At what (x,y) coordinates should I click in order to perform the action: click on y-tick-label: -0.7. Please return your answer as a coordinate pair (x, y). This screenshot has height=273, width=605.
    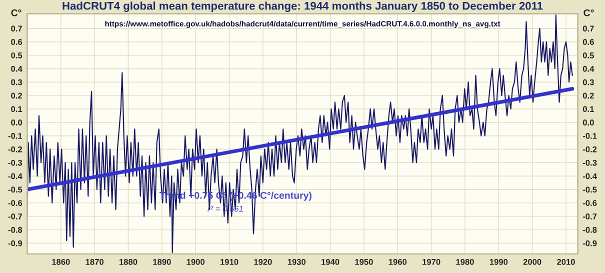
    Looking at the image, I should click on (15, 217).